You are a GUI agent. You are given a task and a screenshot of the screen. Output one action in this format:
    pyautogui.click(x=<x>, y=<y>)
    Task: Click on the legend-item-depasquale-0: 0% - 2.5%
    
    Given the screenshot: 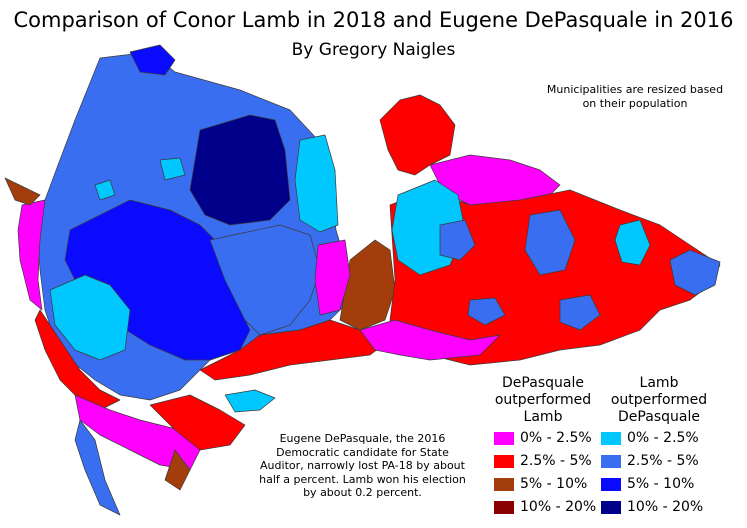 What is the action you would take?
    pyautogui.click(x=543, y=438)
    